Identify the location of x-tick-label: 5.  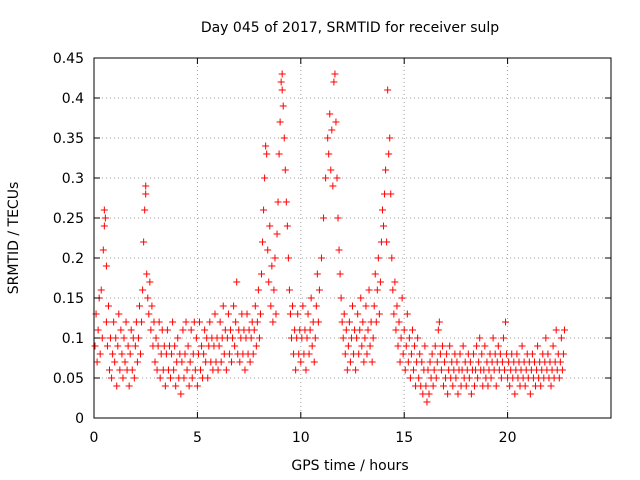
(197, 438).